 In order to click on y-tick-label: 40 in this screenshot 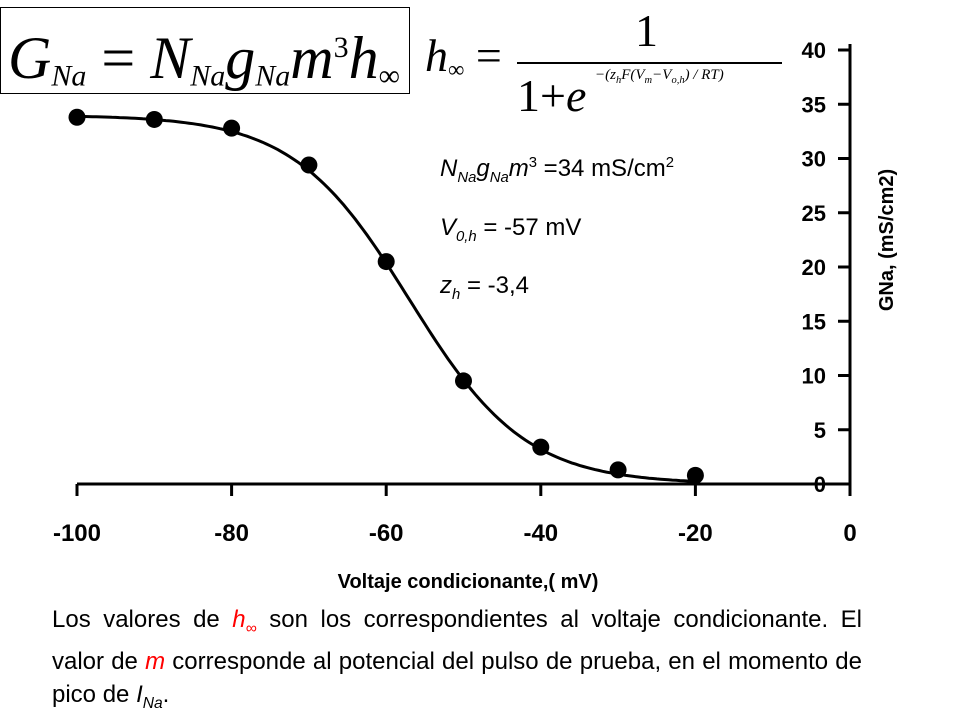, I will do `click(814, 50)`.